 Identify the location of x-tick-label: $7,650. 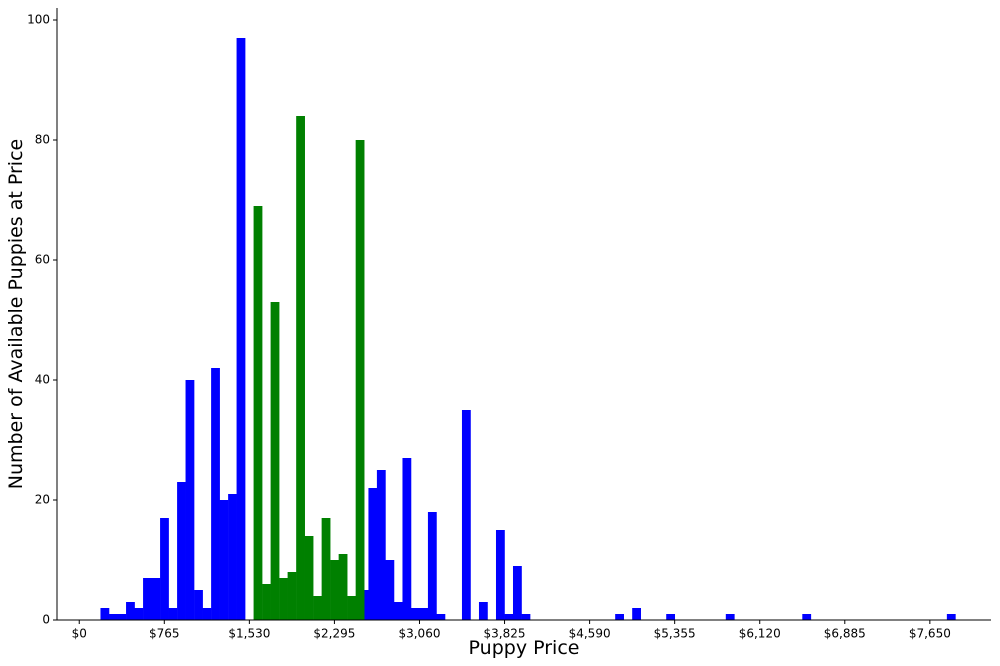
(930, 634).